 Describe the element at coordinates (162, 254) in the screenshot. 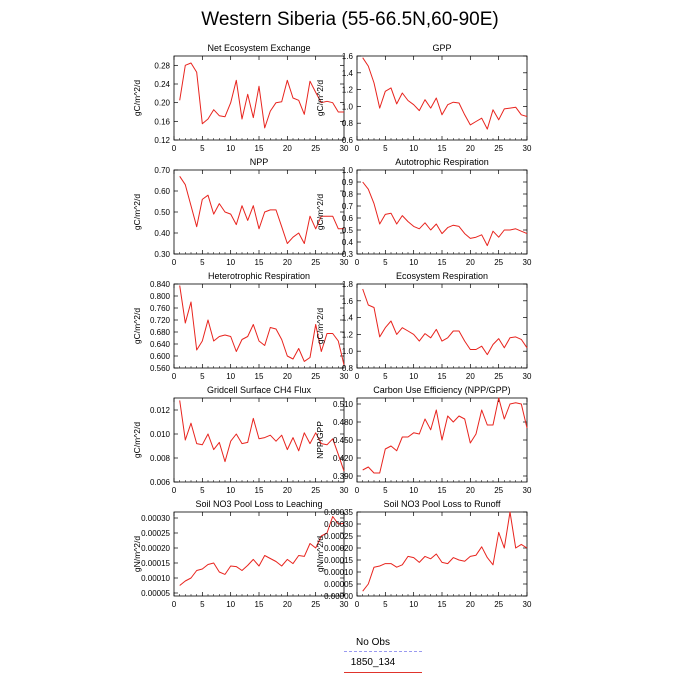

I see `y-tick-label: 0.30` at that location.